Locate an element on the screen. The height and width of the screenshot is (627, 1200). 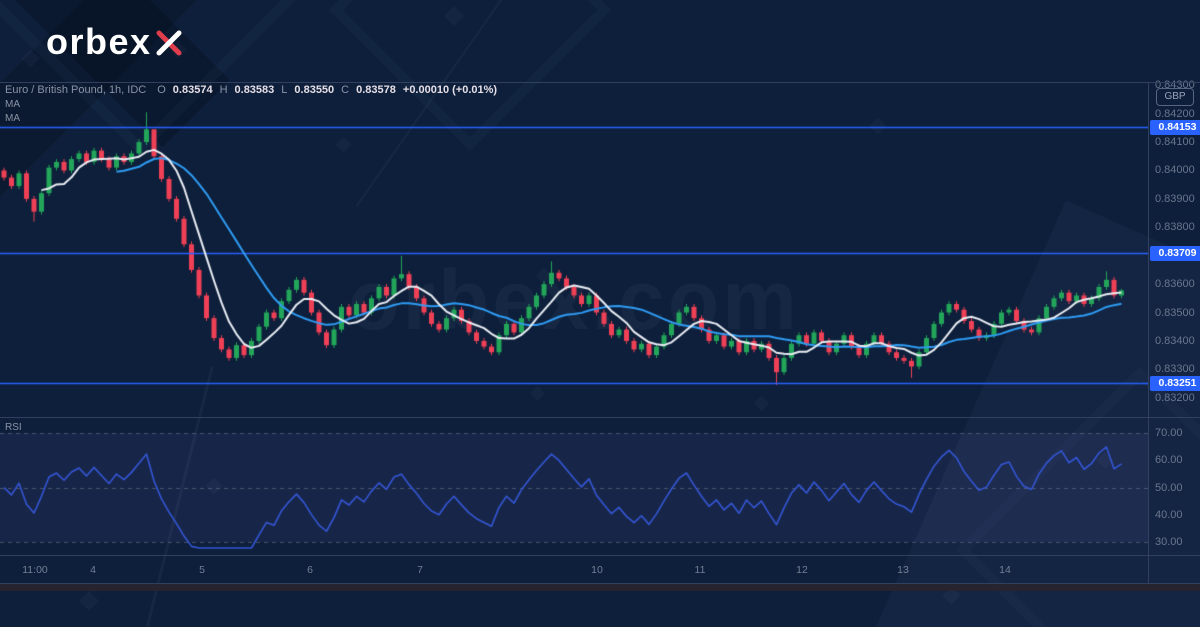
bottom-strip is located at coordinates (600, 587).